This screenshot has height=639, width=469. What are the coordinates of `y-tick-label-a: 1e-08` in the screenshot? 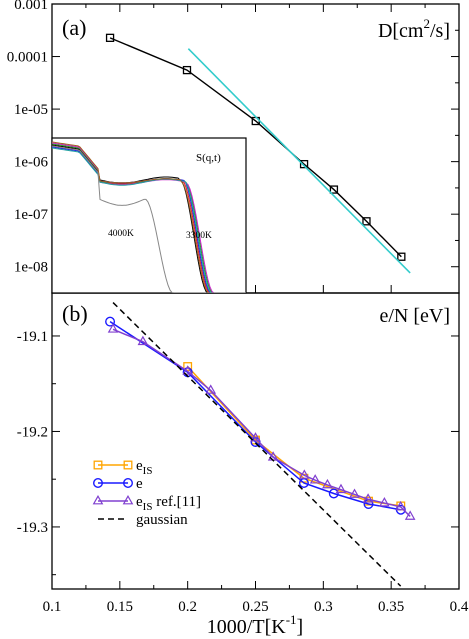 It's located at (31, 268).